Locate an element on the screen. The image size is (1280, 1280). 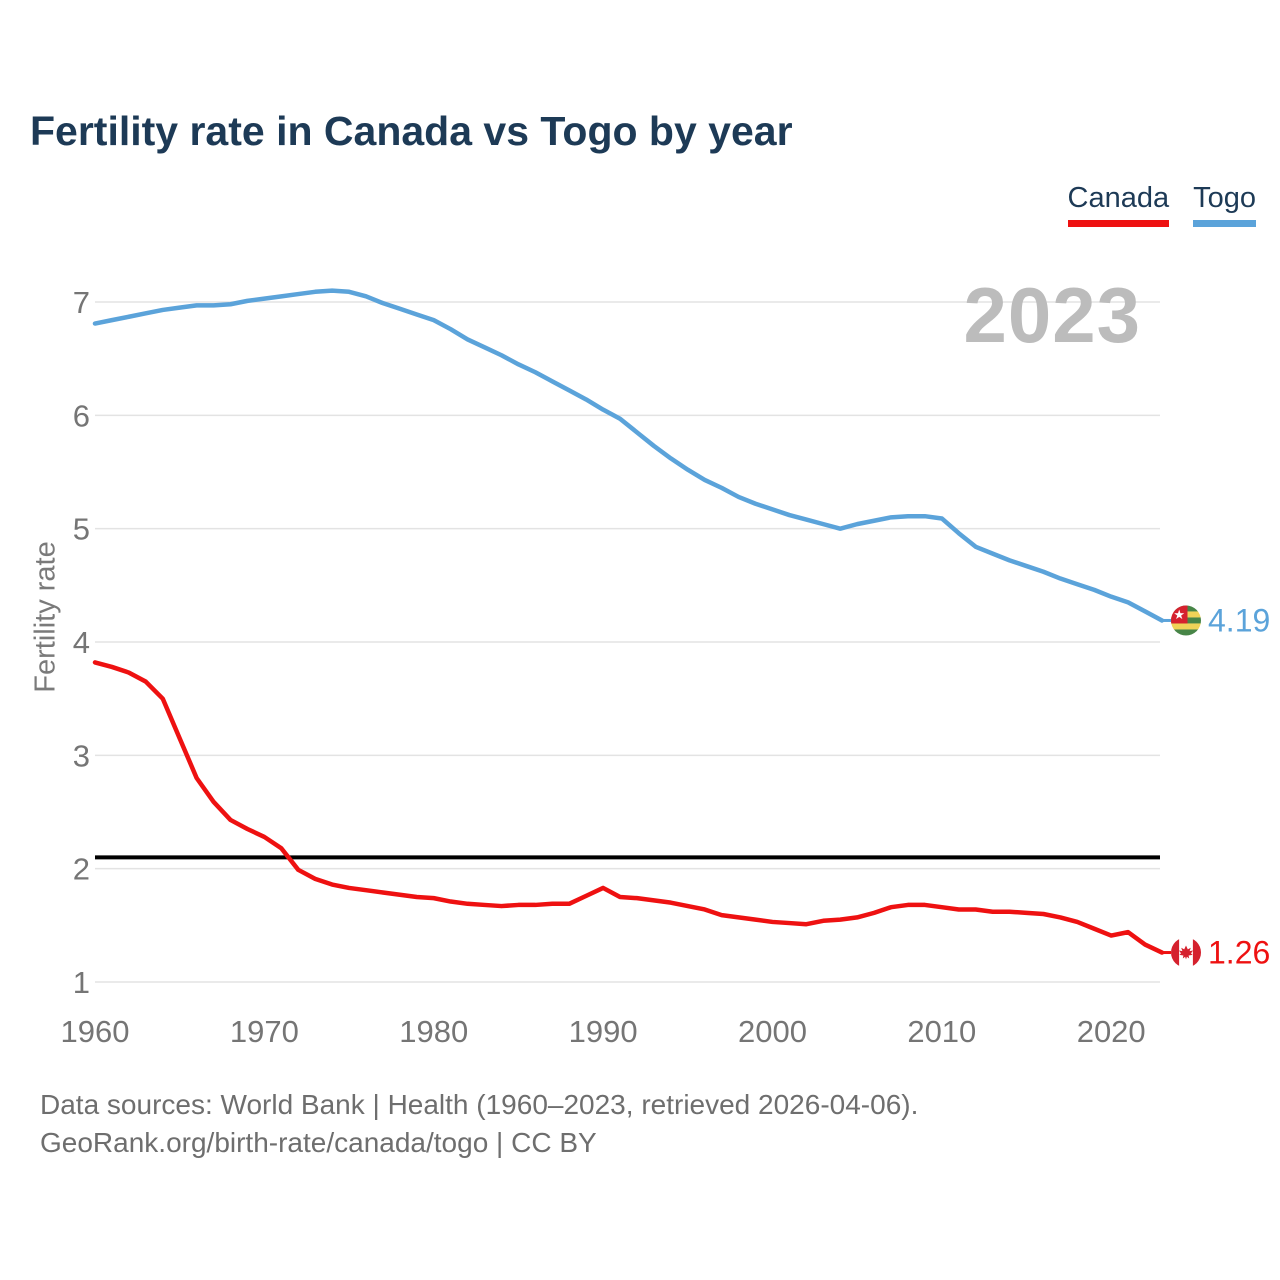
x-tick-2020: 2020 is located at coordinates (1111, 1031).